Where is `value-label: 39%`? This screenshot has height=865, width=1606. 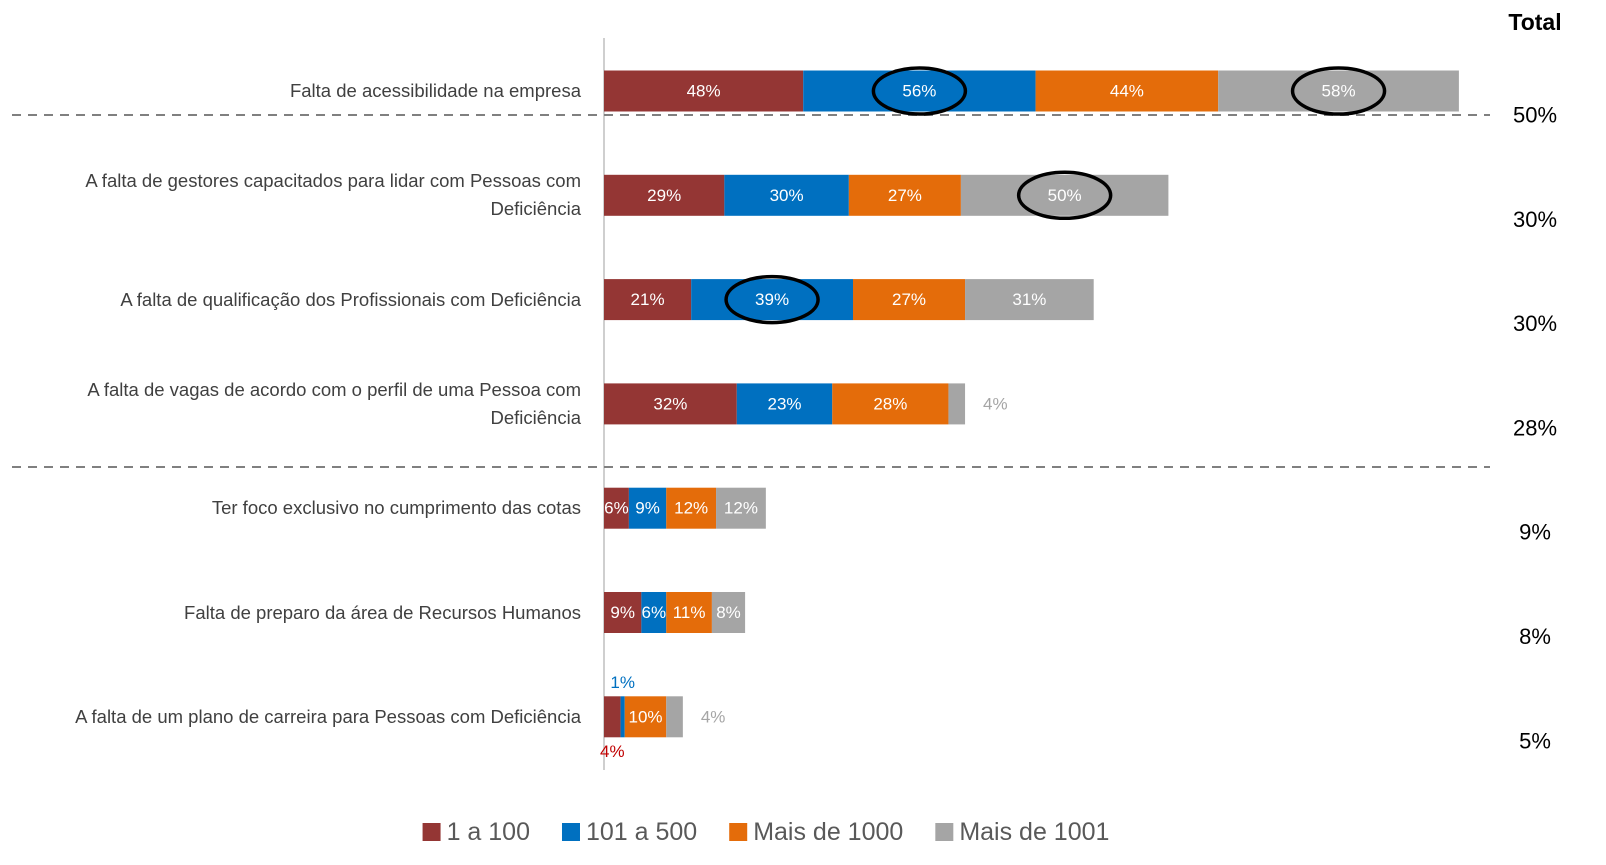
value-label: 39% is located at coordinates (772, 299).